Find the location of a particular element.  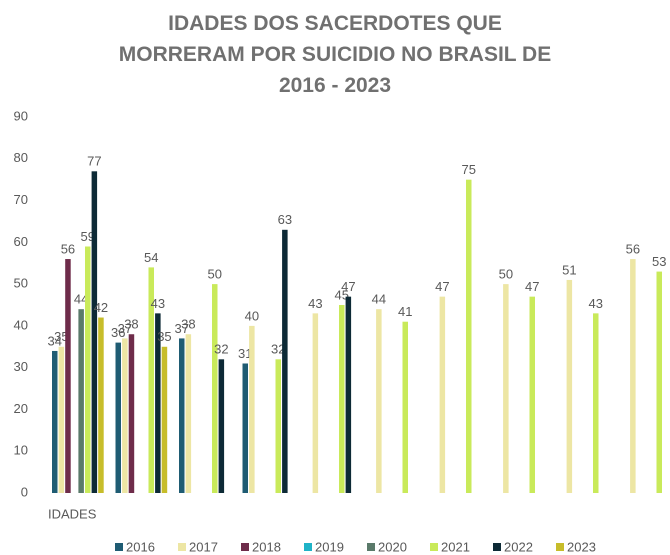

y-tick-label: 0 is located at coordinates (24, 491).